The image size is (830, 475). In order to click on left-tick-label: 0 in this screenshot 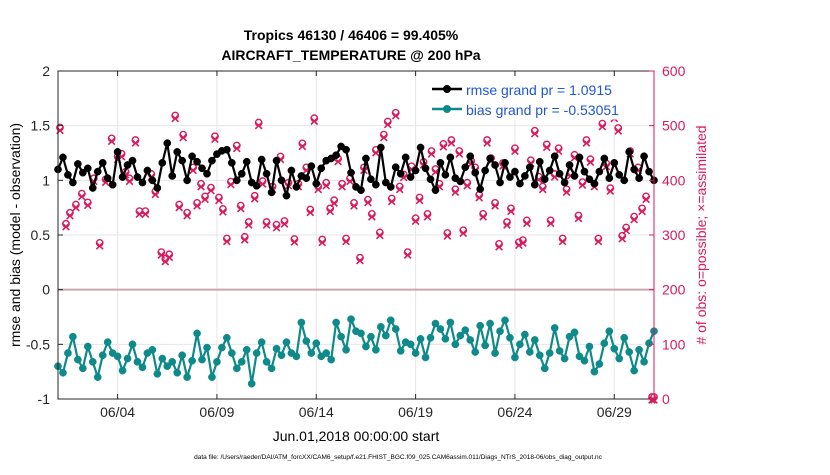, I will do `click(46, 290)`.